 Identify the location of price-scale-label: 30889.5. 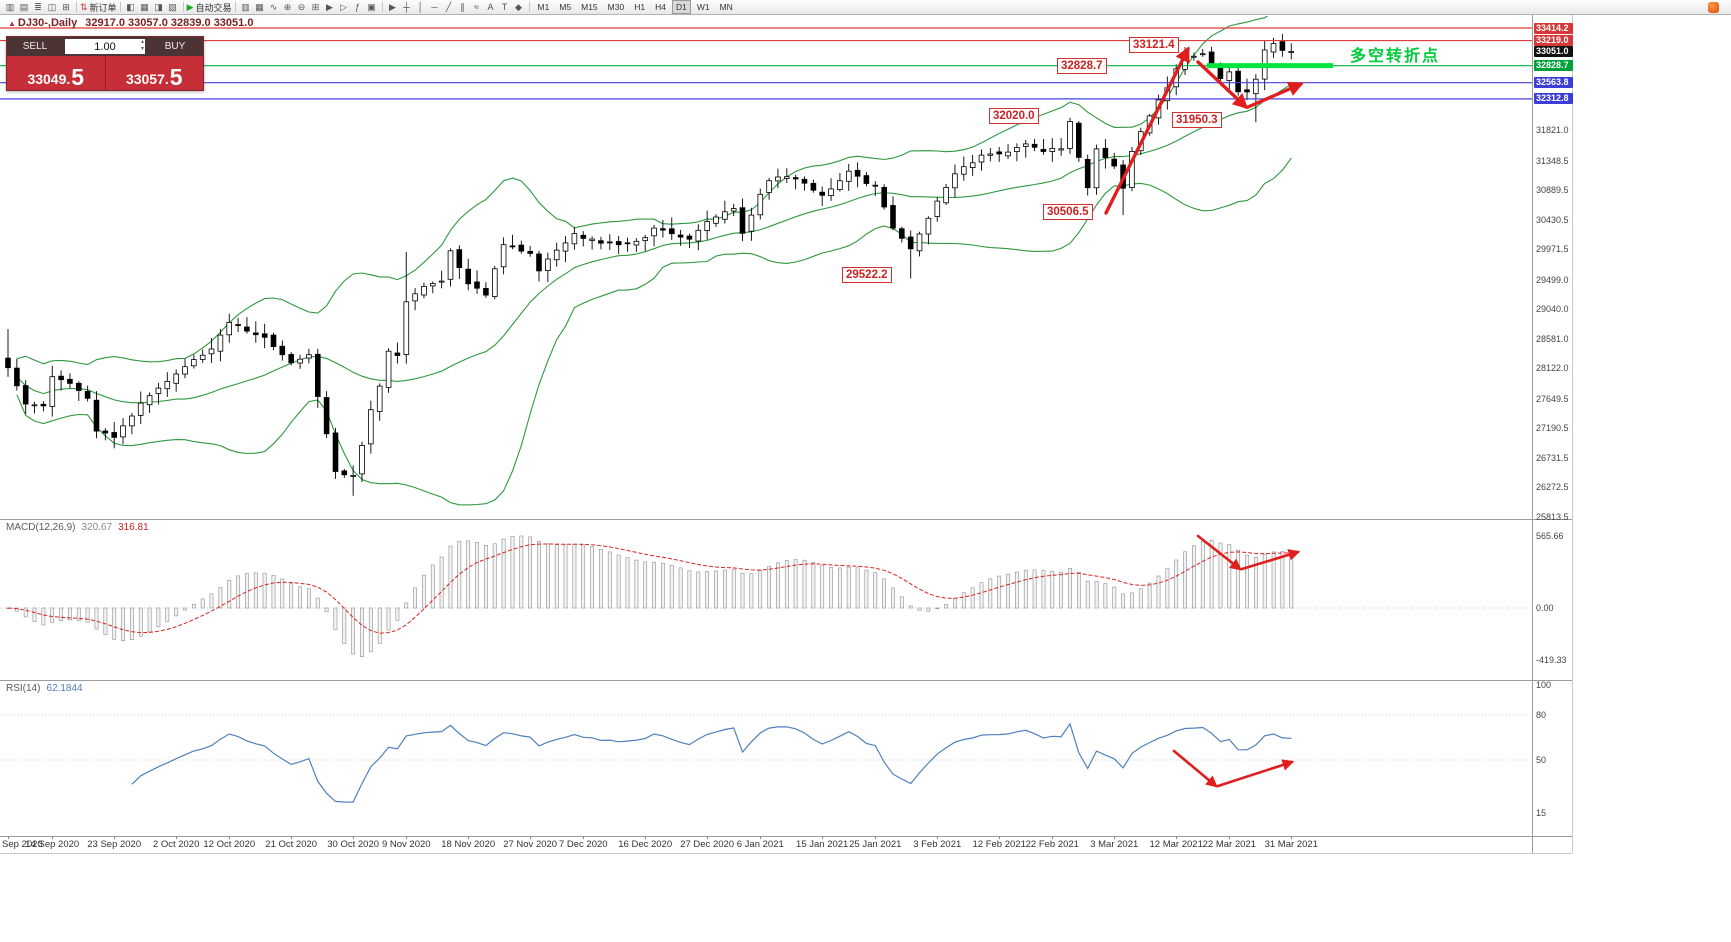
(1552, 190).